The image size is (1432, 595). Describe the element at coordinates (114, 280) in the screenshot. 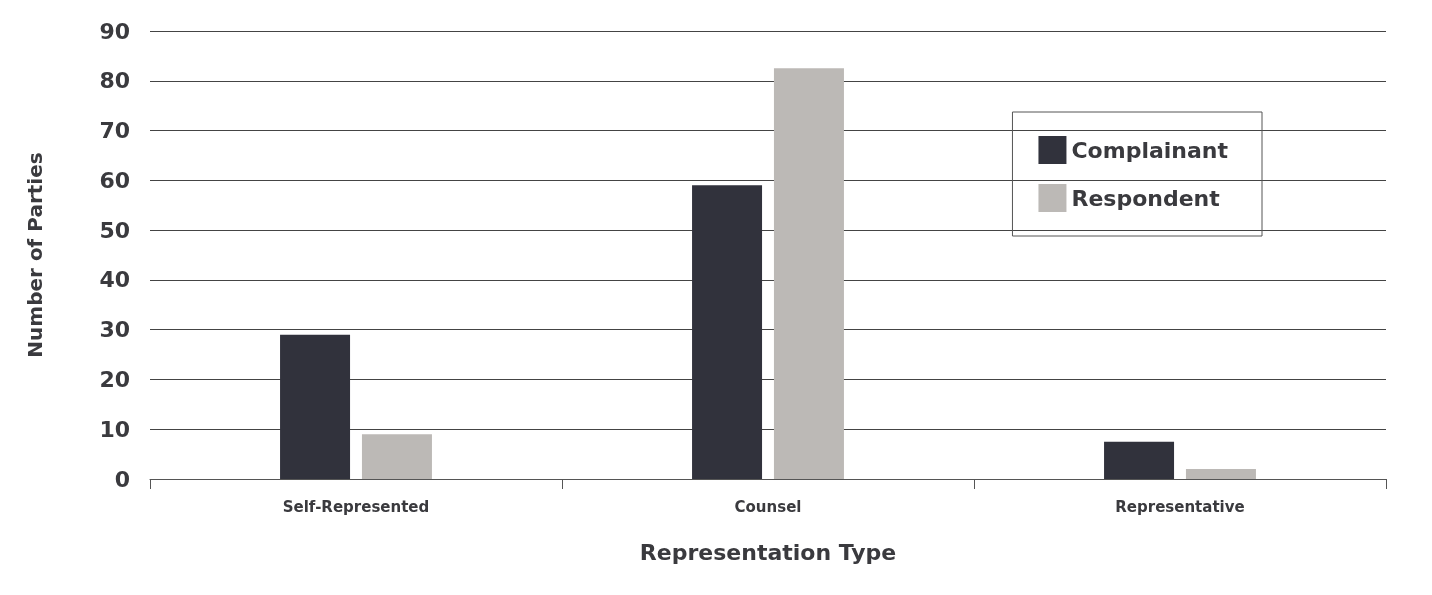

I see `y-tick-label: 40` at that location.